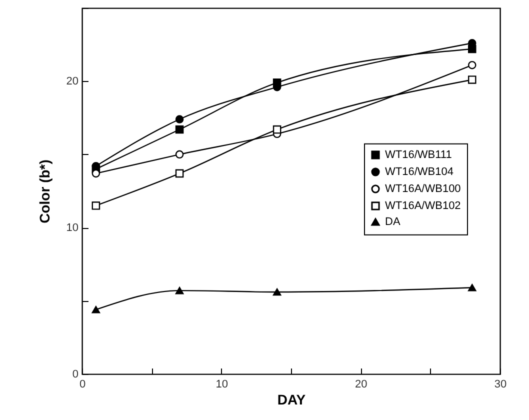 This screenshot has width=529, height=420. I want to click on x-tick-label: 30, so click(500, 384).